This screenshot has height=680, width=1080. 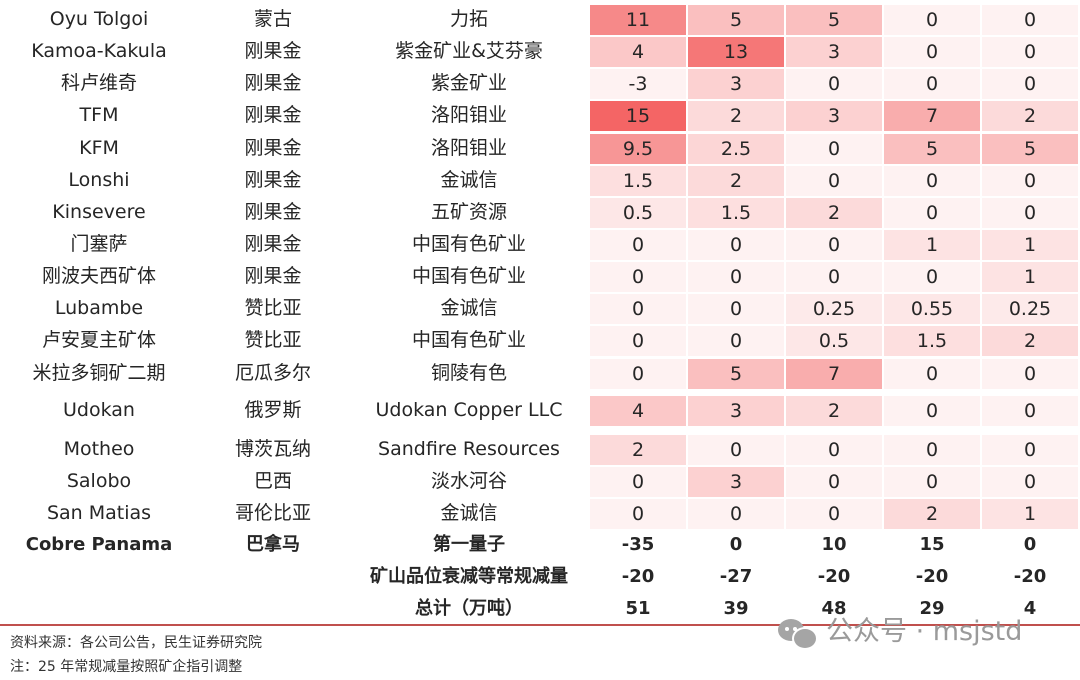 I want to click on value-cell: 7, so click(x=932, y=116).